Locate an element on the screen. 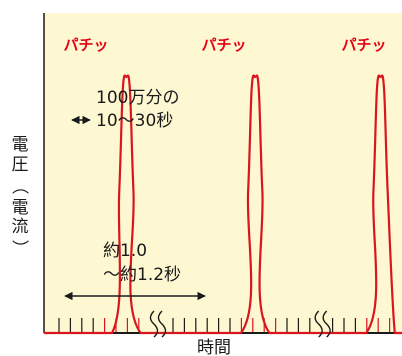 This screenshot has height=356, width=402. pulse-interval-label-line2: ～約1.2秒 is located at coordinates (142, 275).